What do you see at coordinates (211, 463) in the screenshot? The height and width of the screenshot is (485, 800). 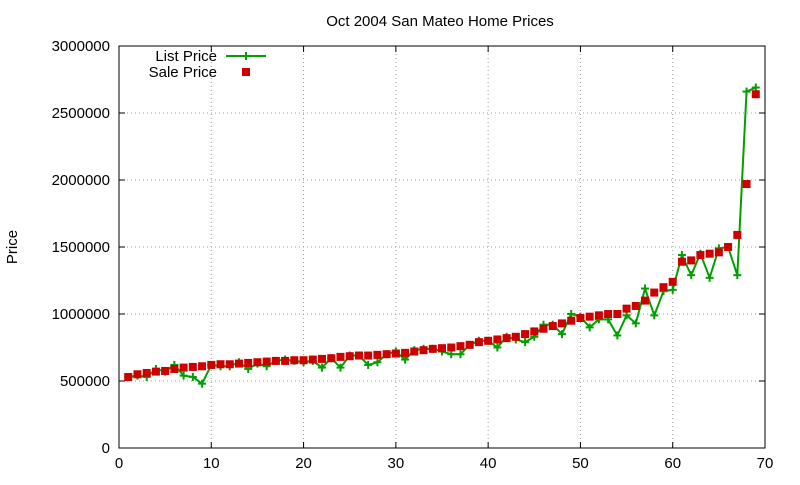 I see `x-tick-label: 10` at bounding box center [211, 463].